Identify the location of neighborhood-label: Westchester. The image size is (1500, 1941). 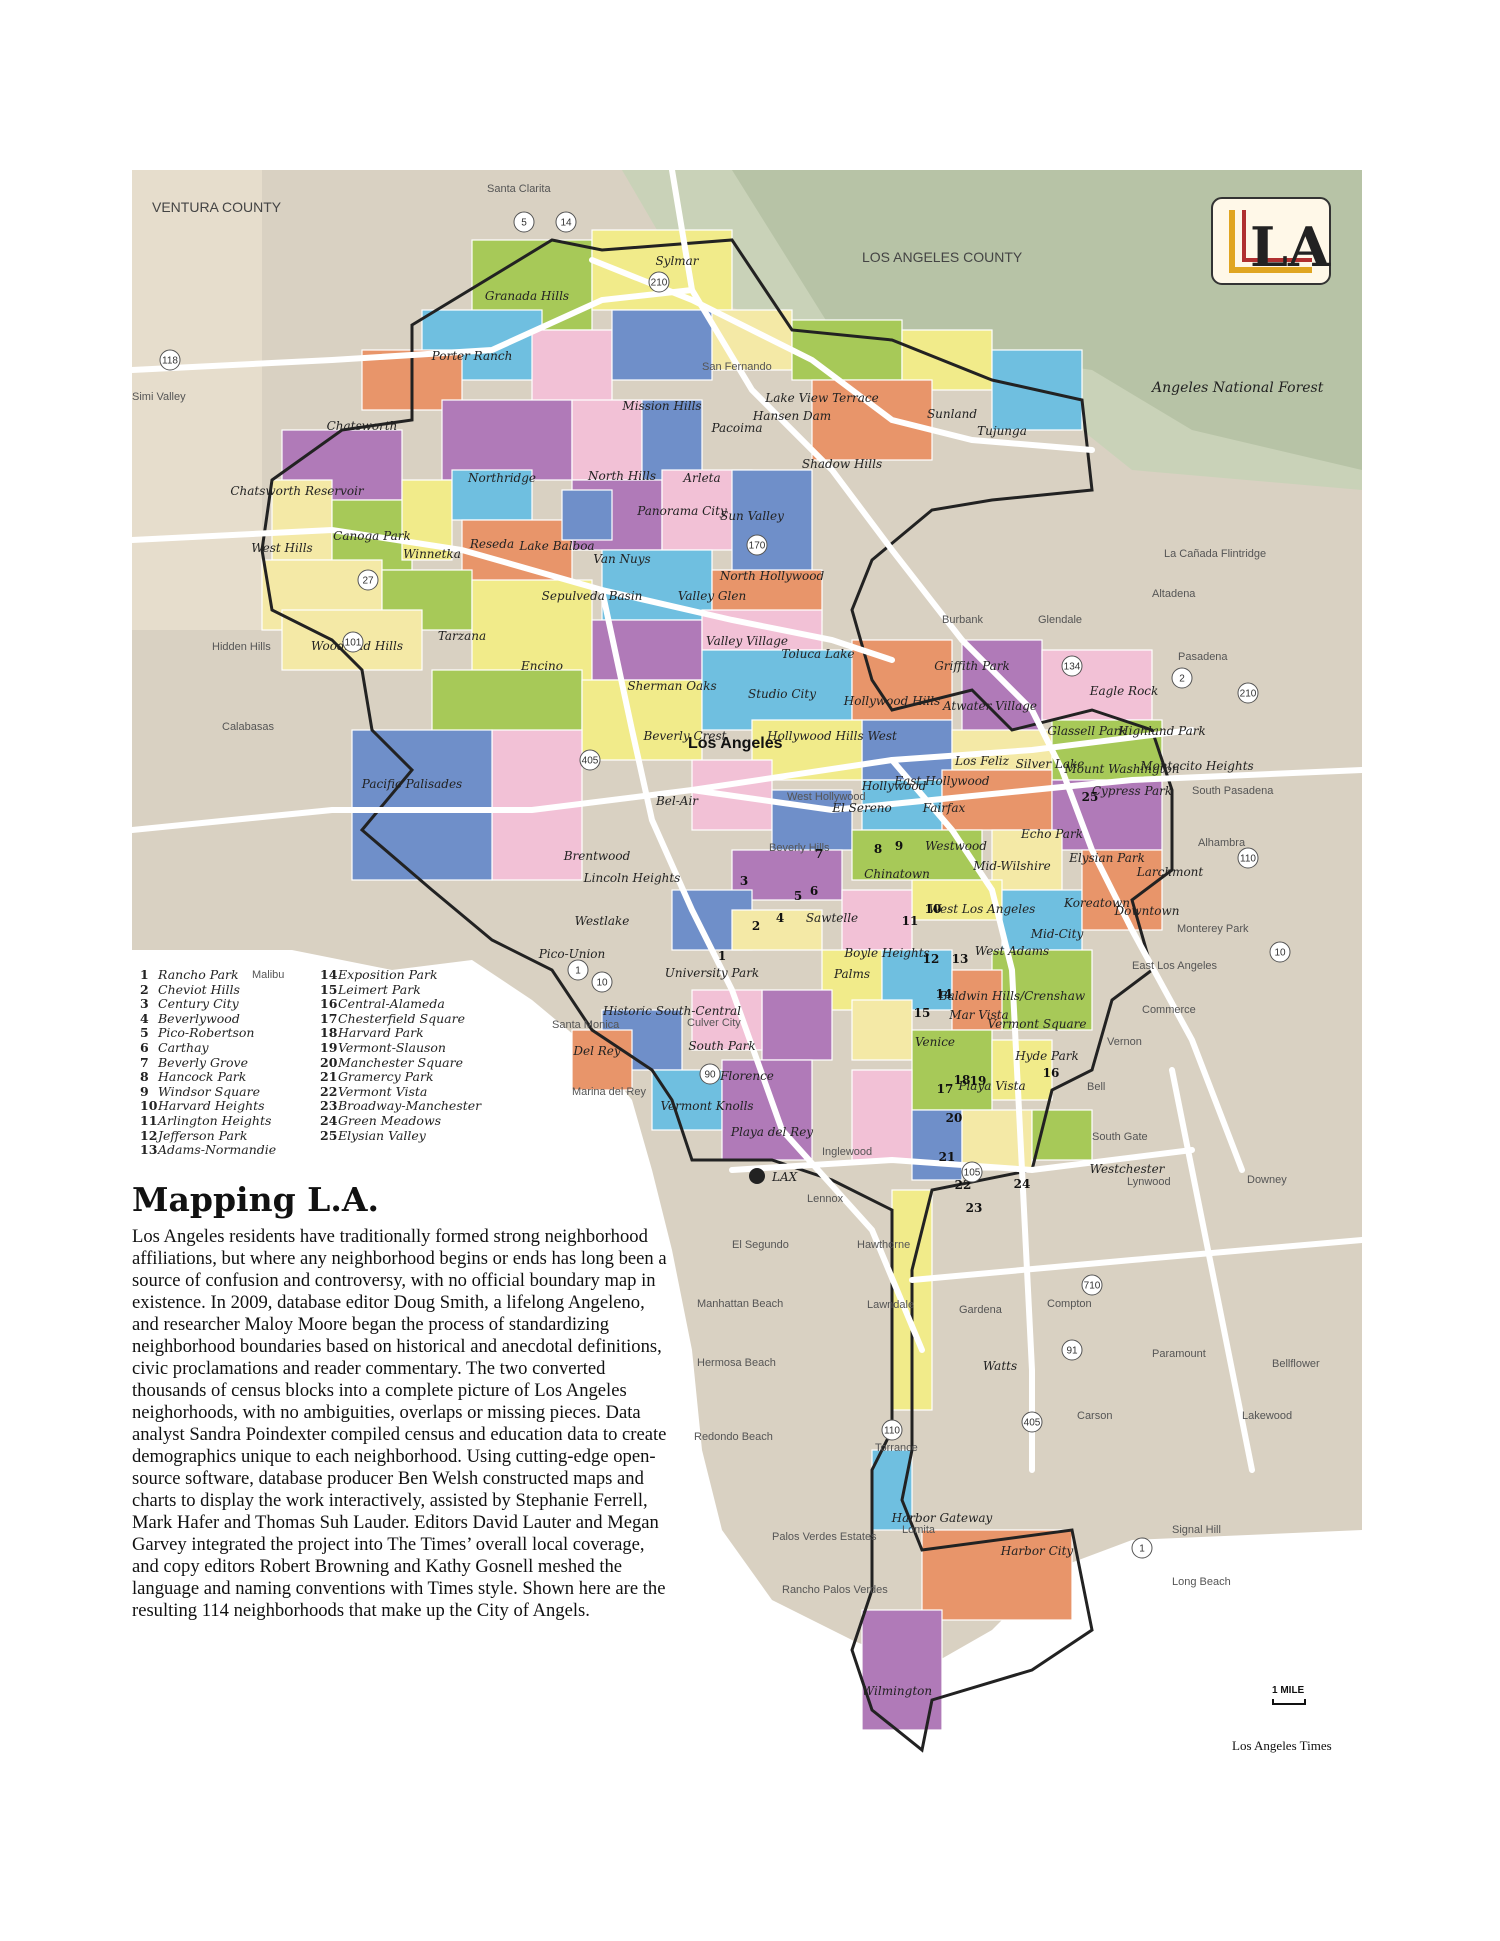
(1128, 1169).